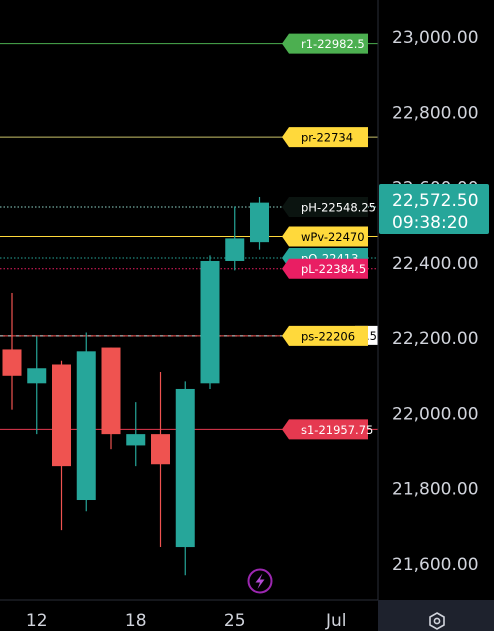  I want to click on settings-hex-icon, so click(437, 621).